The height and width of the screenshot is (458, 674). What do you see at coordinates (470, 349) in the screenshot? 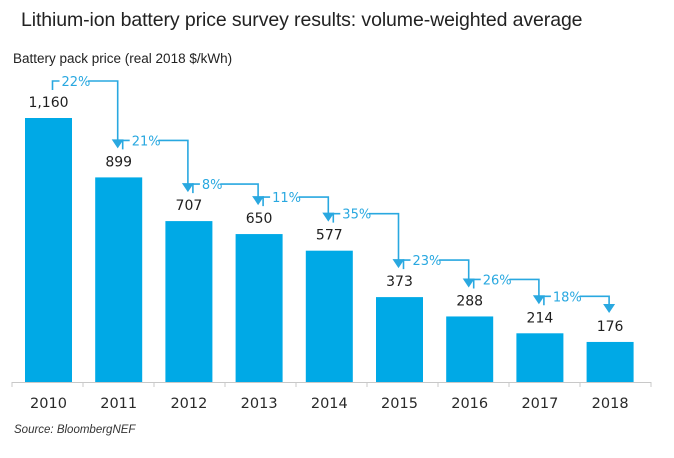
I see `bar-2016` at bounding box center [470, 349].